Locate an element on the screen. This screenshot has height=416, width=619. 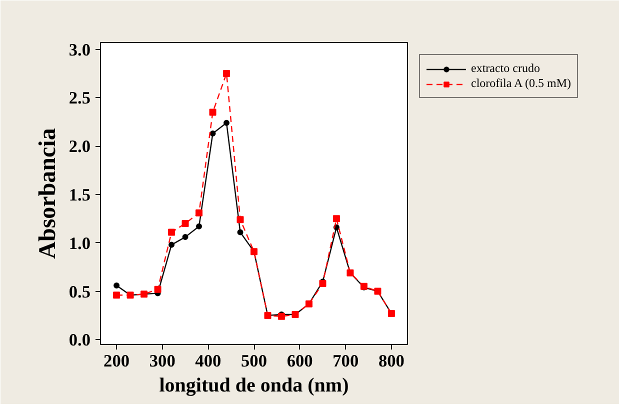
y-tick-label: 0.5 is located at coordinates (79, 292).